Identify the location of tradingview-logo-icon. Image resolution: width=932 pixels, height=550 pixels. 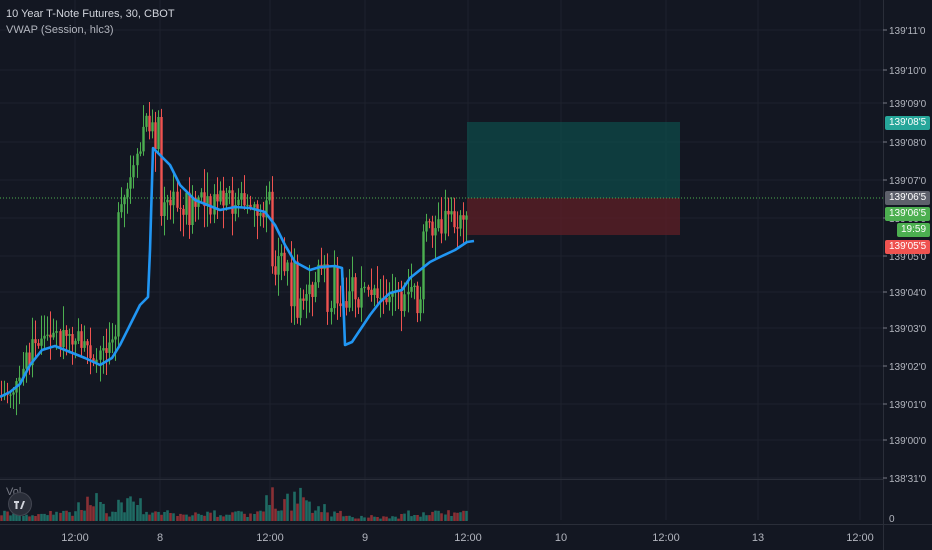
(20, 504).